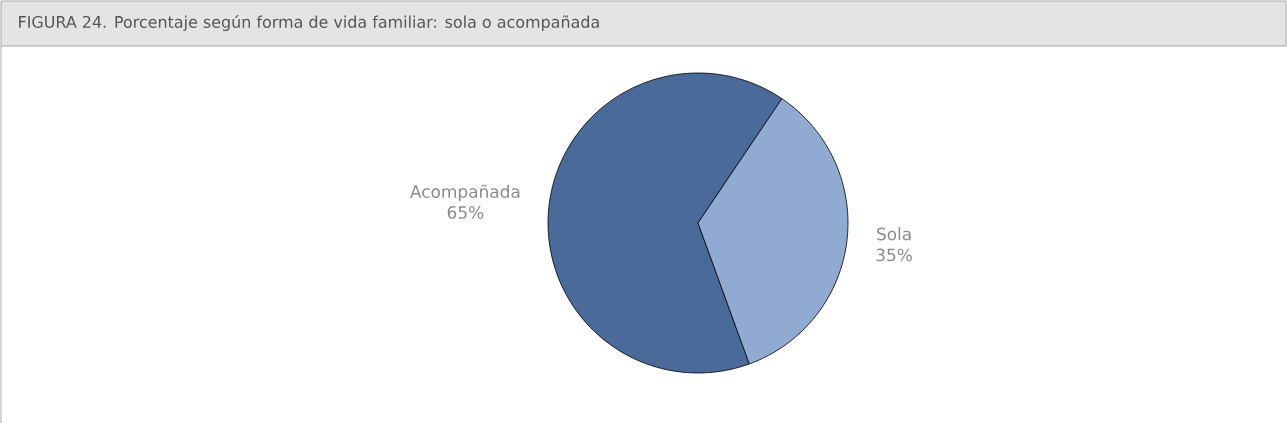 The width and height of the screenshot is (1287, 423). What do you see at coordinates (894, 234) in the screenshot?
I see `slice-label: Sola` at bounding box center [894, 234].